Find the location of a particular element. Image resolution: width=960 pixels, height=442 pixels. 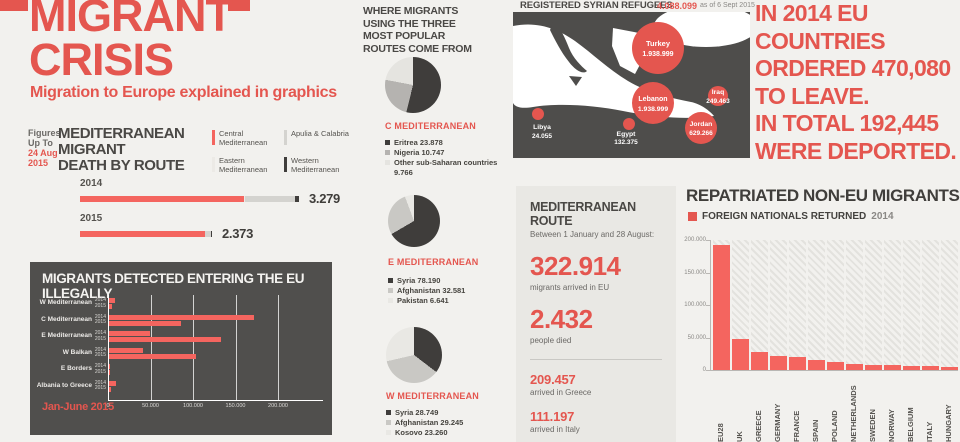

bar-total-value: 3.279 is located at coordinates (324, 198).